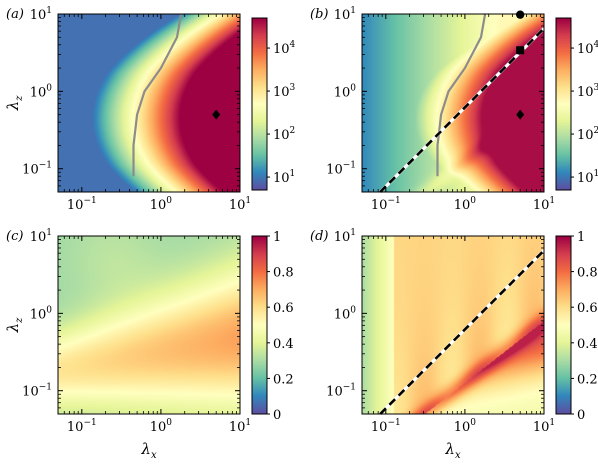 The width and height of the screenshot is (598, 464). What do you see at coordinates (319, 236) in the screenshot?
I see `panel-label: (d)` at bounding box center [319, 236].